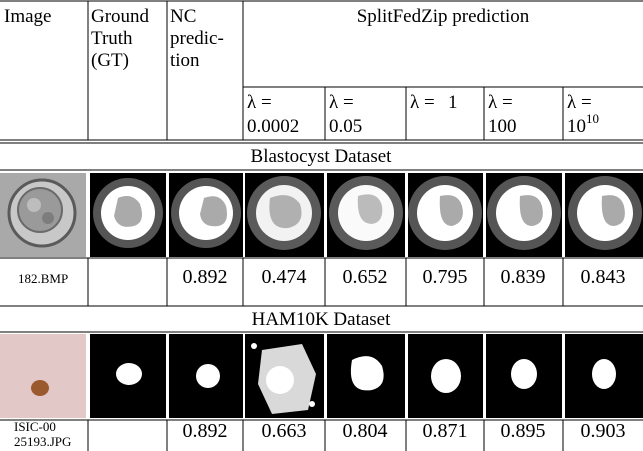 This screenshot has width=643, height=451. Describe the element at coordinates (523, 431) in the screenshot. I see `score: 0.895` at that location.